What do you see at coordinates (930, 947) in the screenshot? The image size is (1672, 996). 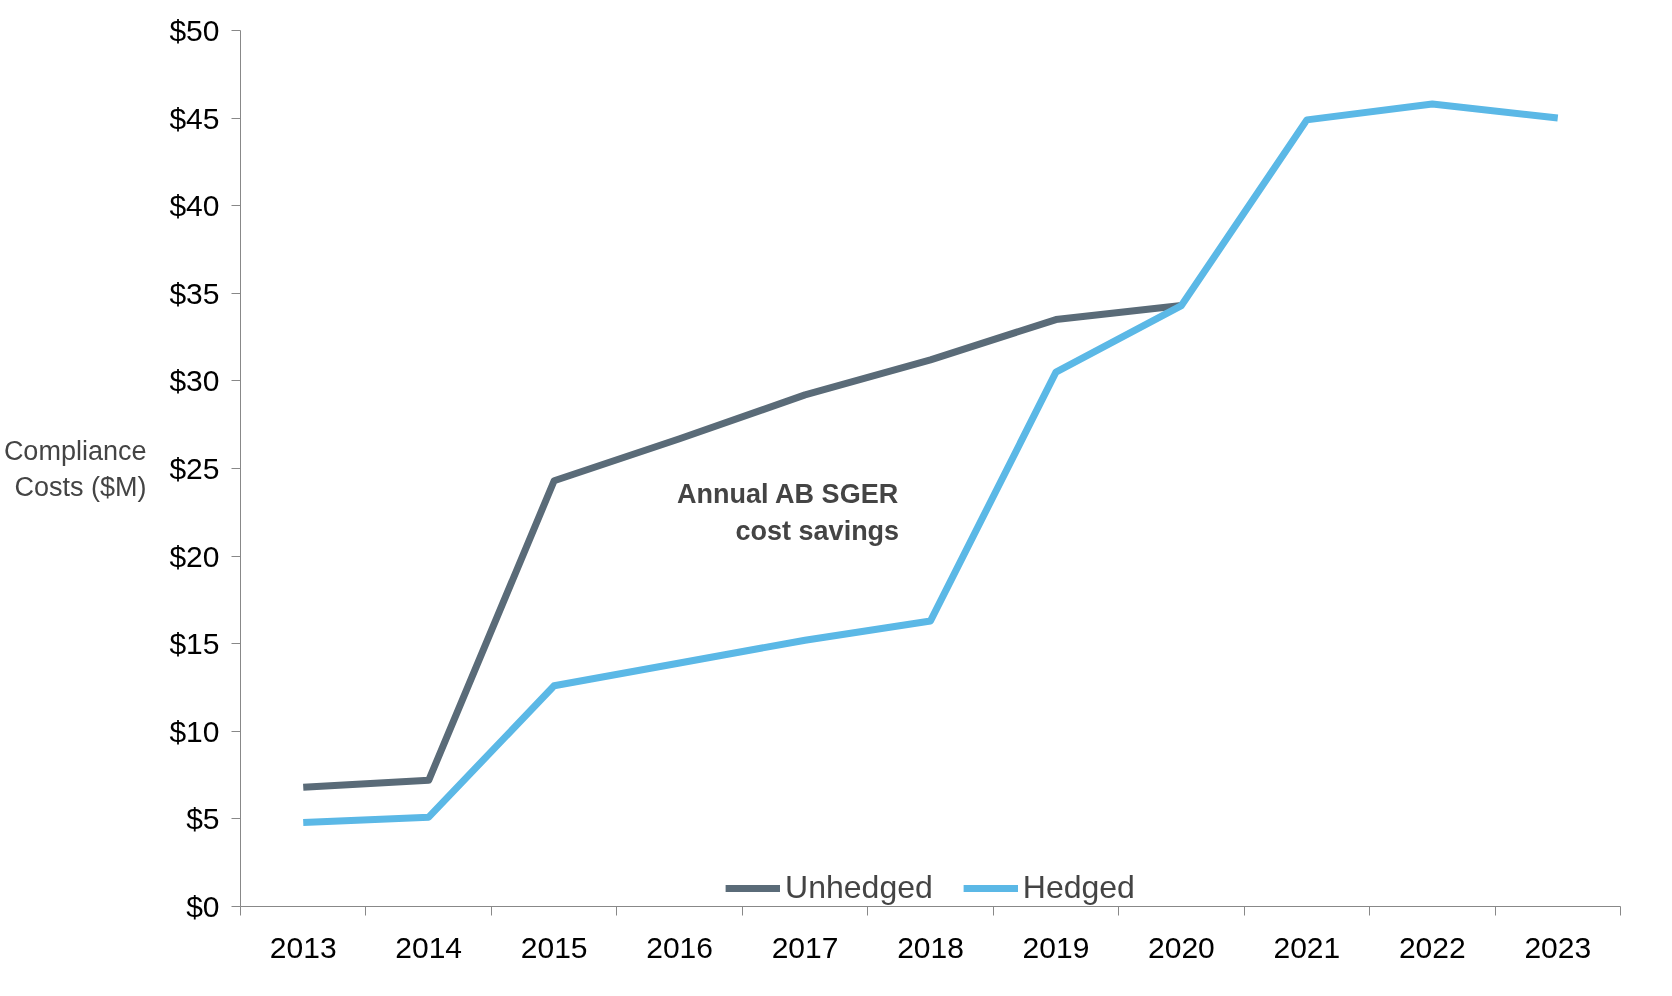 I see `x-tick-label: 2018` at bounding box center [930, 947].